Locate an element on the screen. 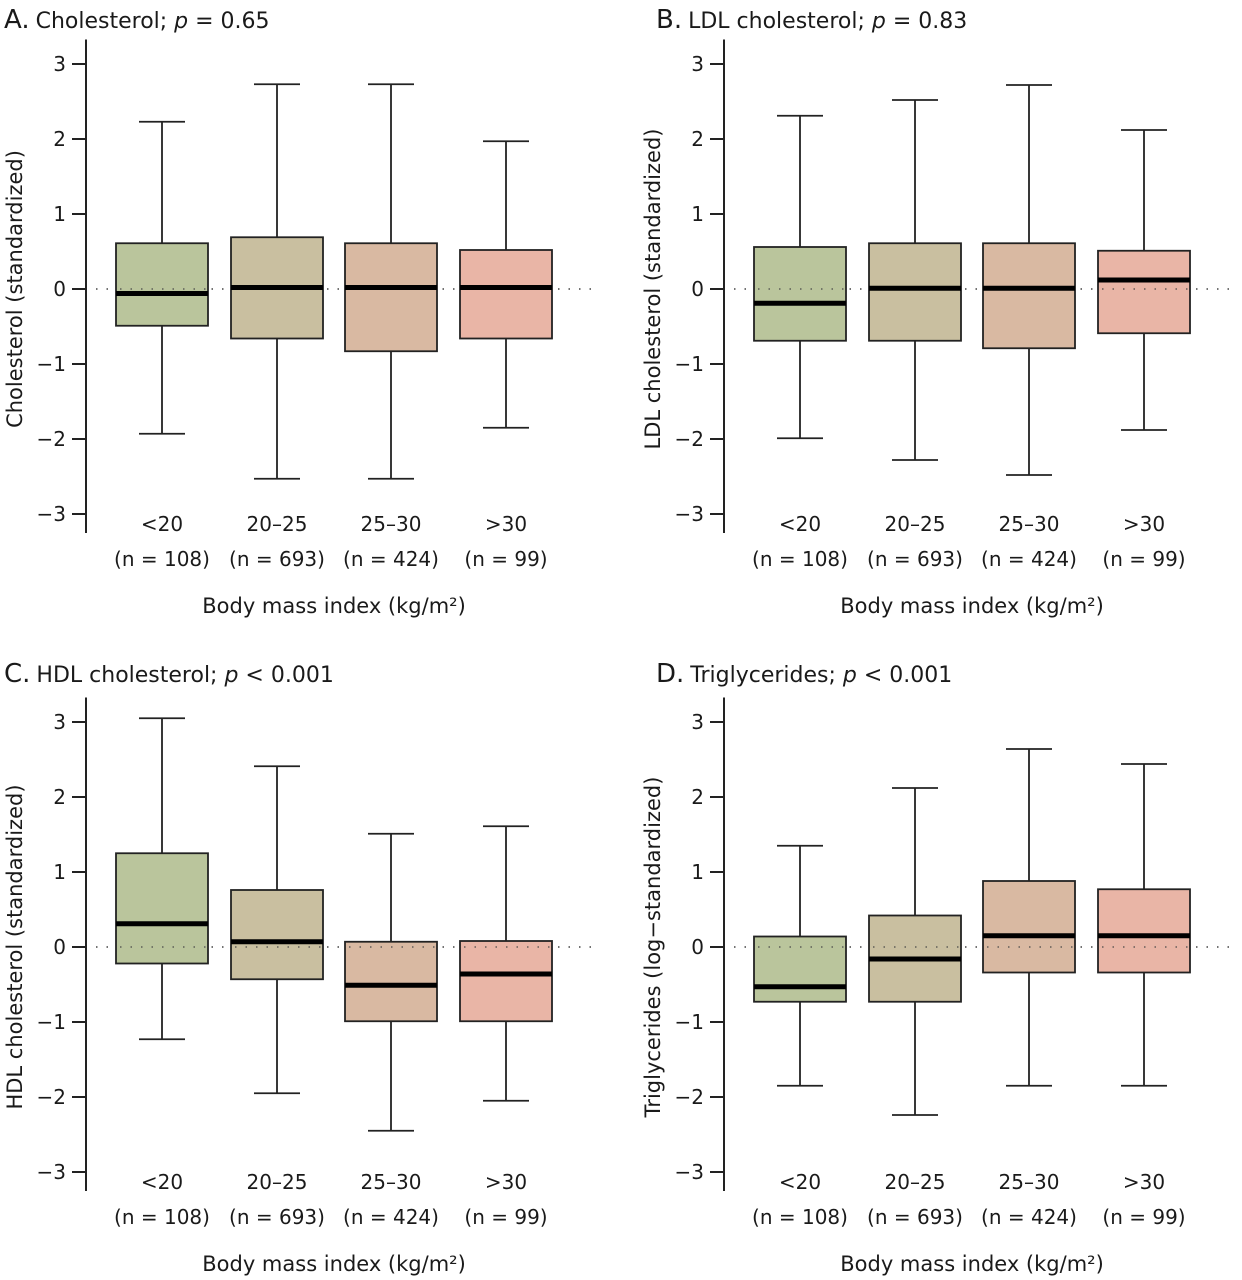  y-axis-title: Cholesterol (standardized) is located at coordinates (15, 289).